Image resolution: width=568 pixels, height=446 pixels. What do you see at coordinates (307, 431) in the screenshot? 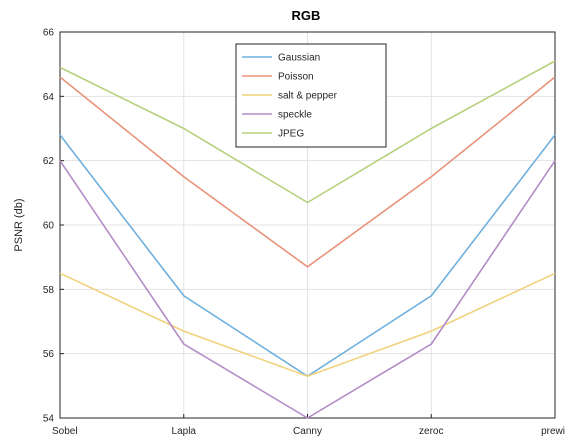
I see `x-tick-label: Canny` at bounding box center [307, 431].